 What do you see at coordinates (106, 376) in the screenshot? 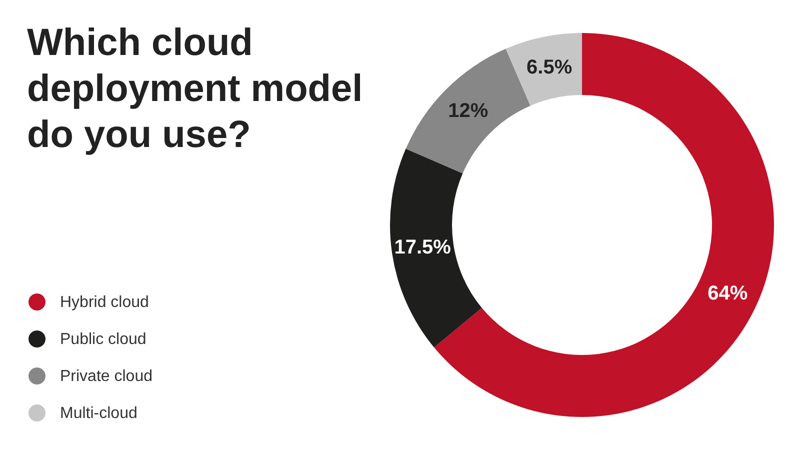
I see `legend-label: Private cloud` at bounding box center [106, 376].